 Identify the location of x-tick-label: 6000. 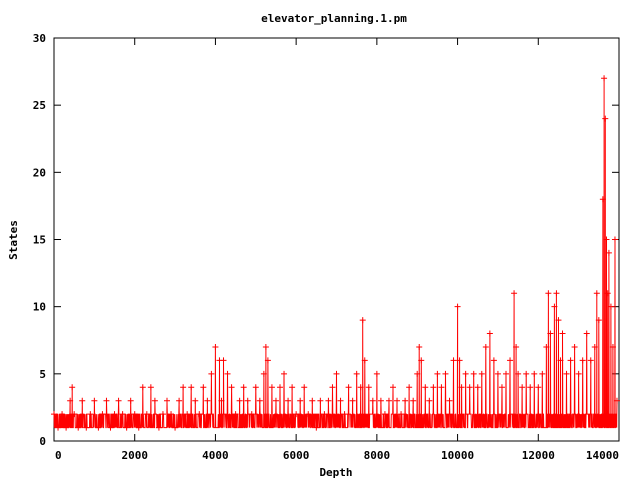
(296, 455).